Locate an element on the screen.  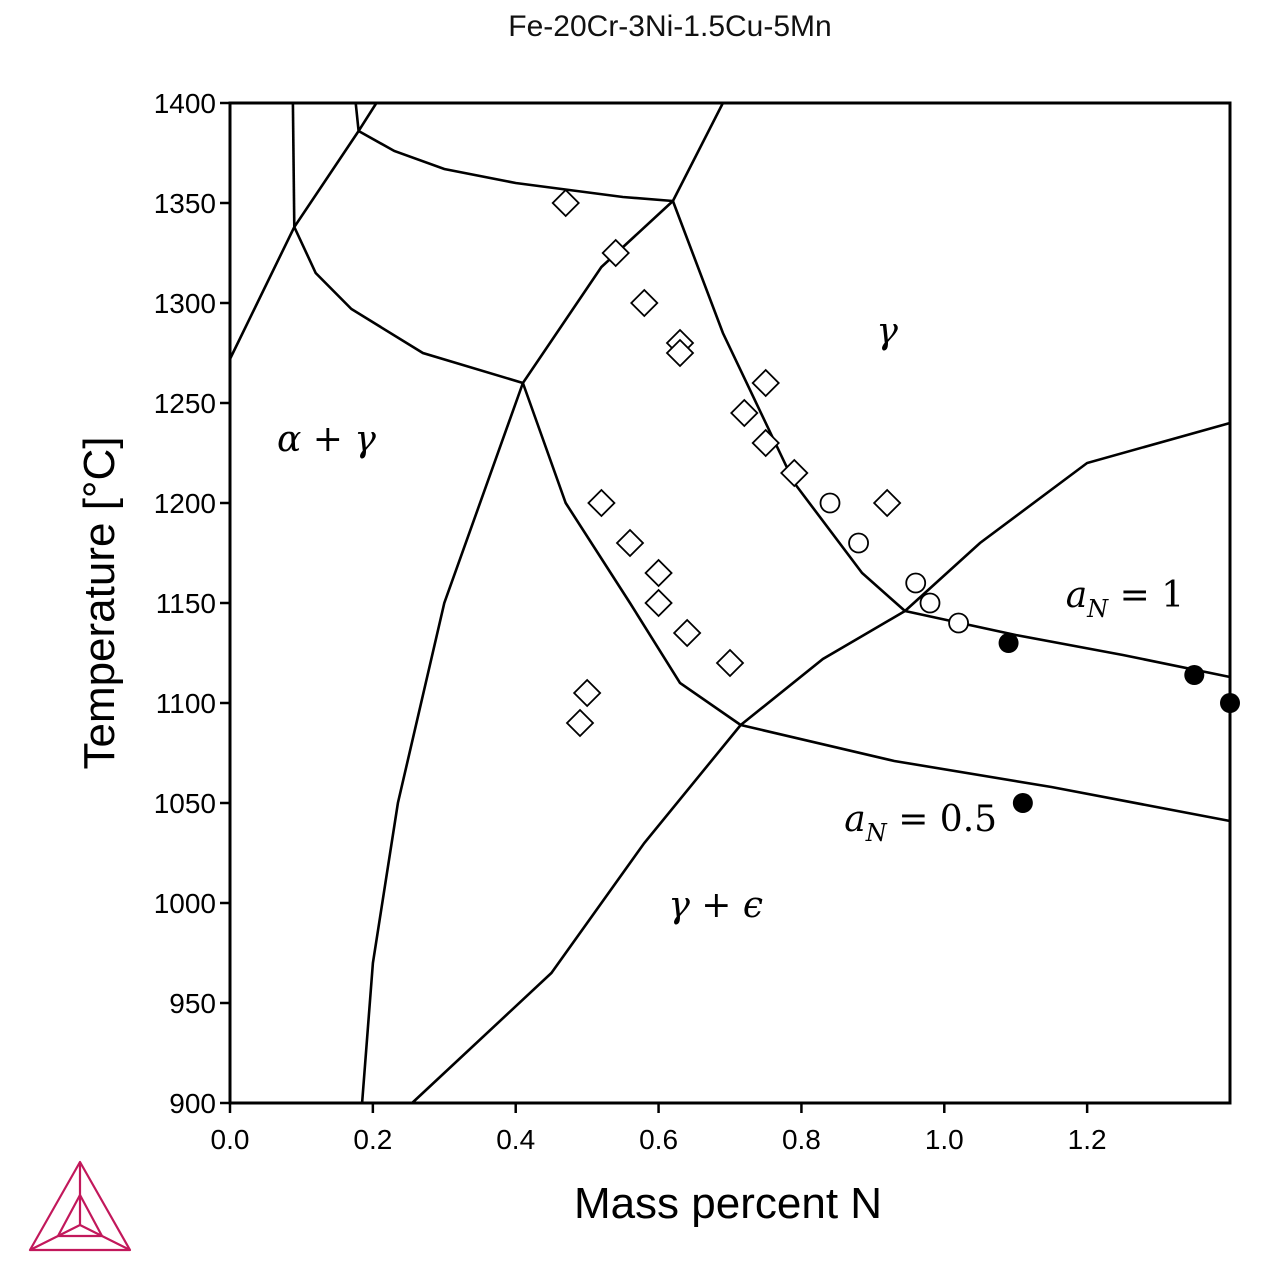
y-tick-label: 1150 is located at coordinates (186, 603).